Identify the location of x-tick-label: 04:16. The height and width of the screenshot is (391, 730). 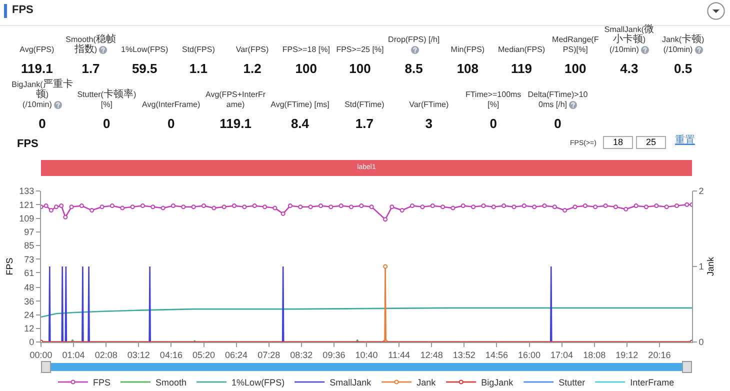
(171, 355).